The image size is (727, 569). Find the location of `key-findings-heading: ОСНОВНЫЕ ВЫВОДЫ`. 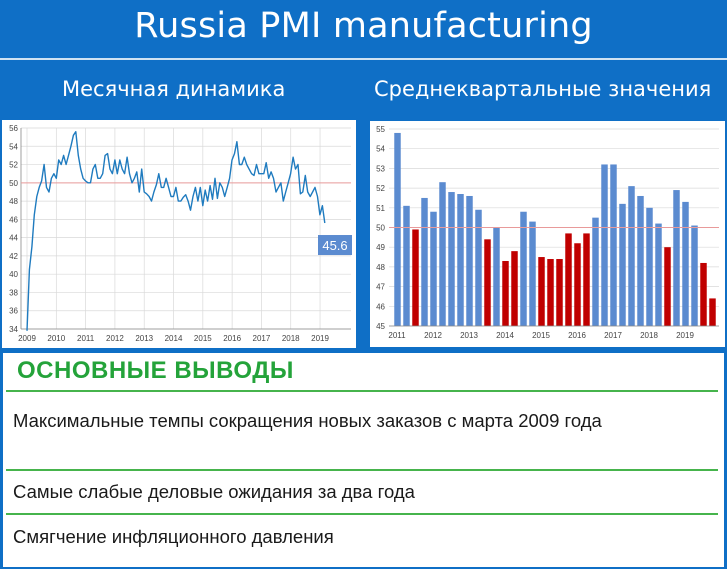

key-findings-heading: ОСНОВНЫЕ ВЫВОДЫ is located at coordinates (155, 370).